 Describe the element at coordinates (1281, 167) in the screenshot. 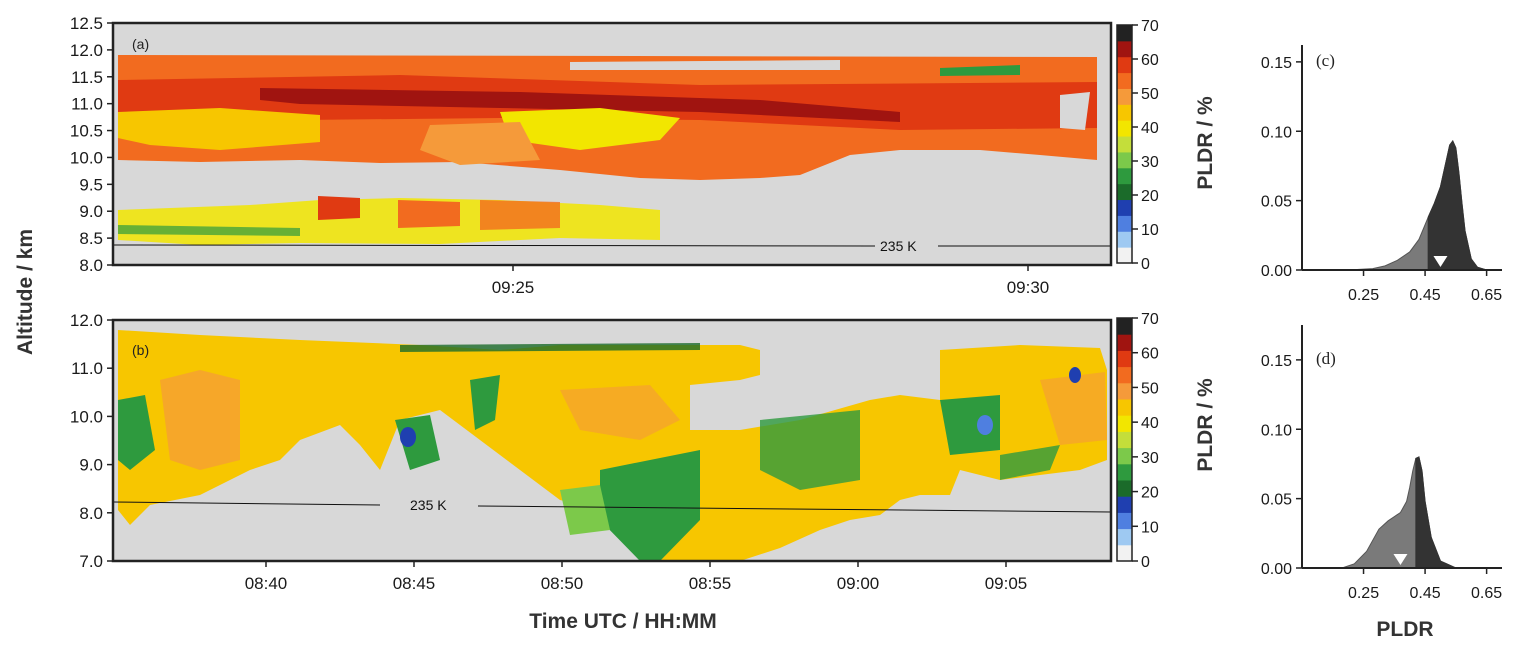

I see `panel-c-y-ticks: 0.15 0.10 0.05 0.00` at that location.